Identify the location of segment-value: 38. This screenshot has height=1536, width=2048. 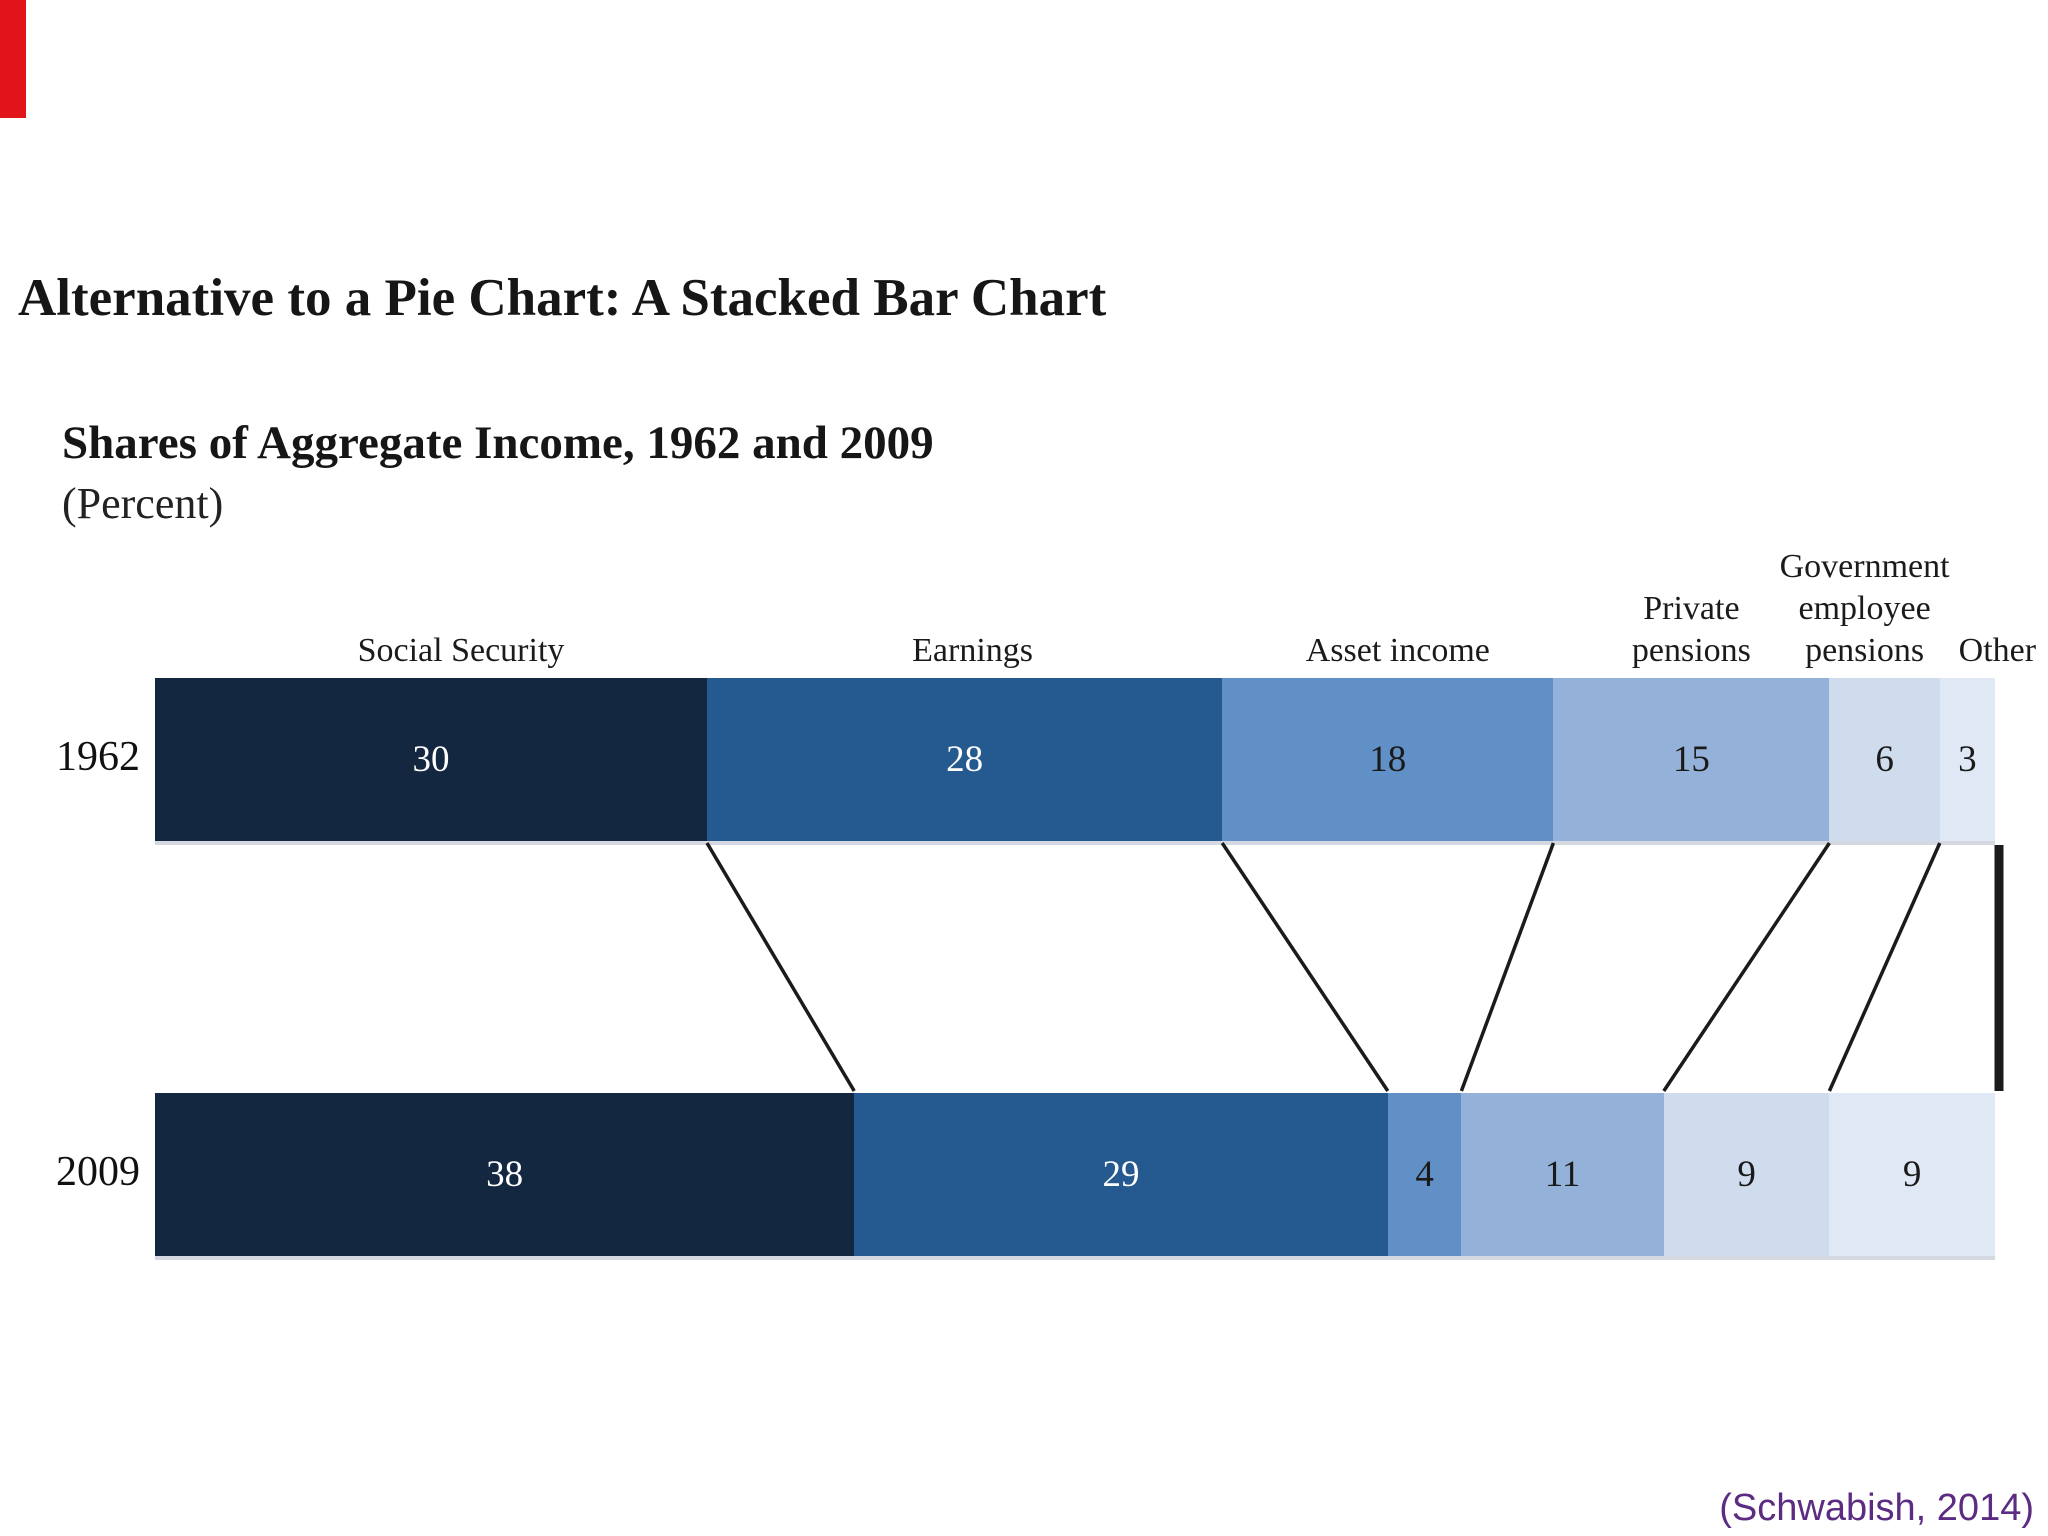
(505, 1174).